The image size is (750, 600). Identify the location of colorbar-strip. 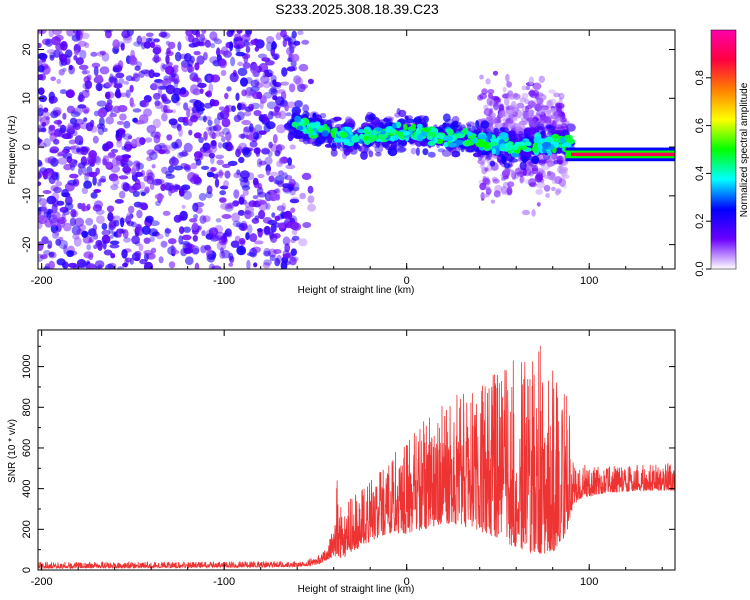
(723, 149).